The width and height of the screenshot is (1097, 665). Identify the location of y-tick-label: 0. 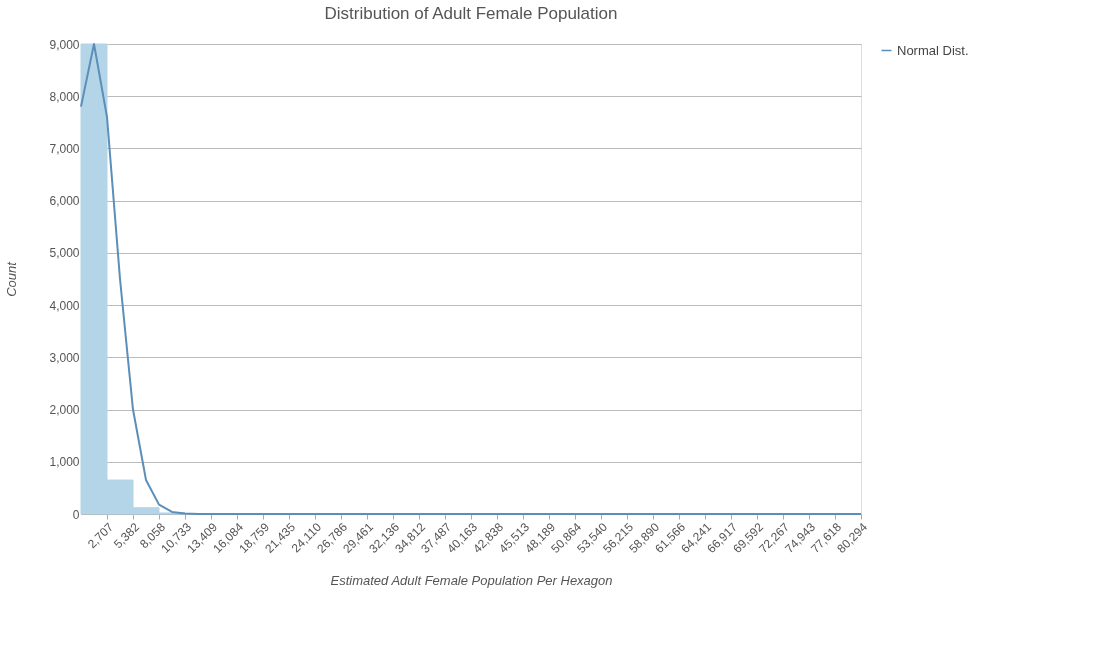
(76, 514).